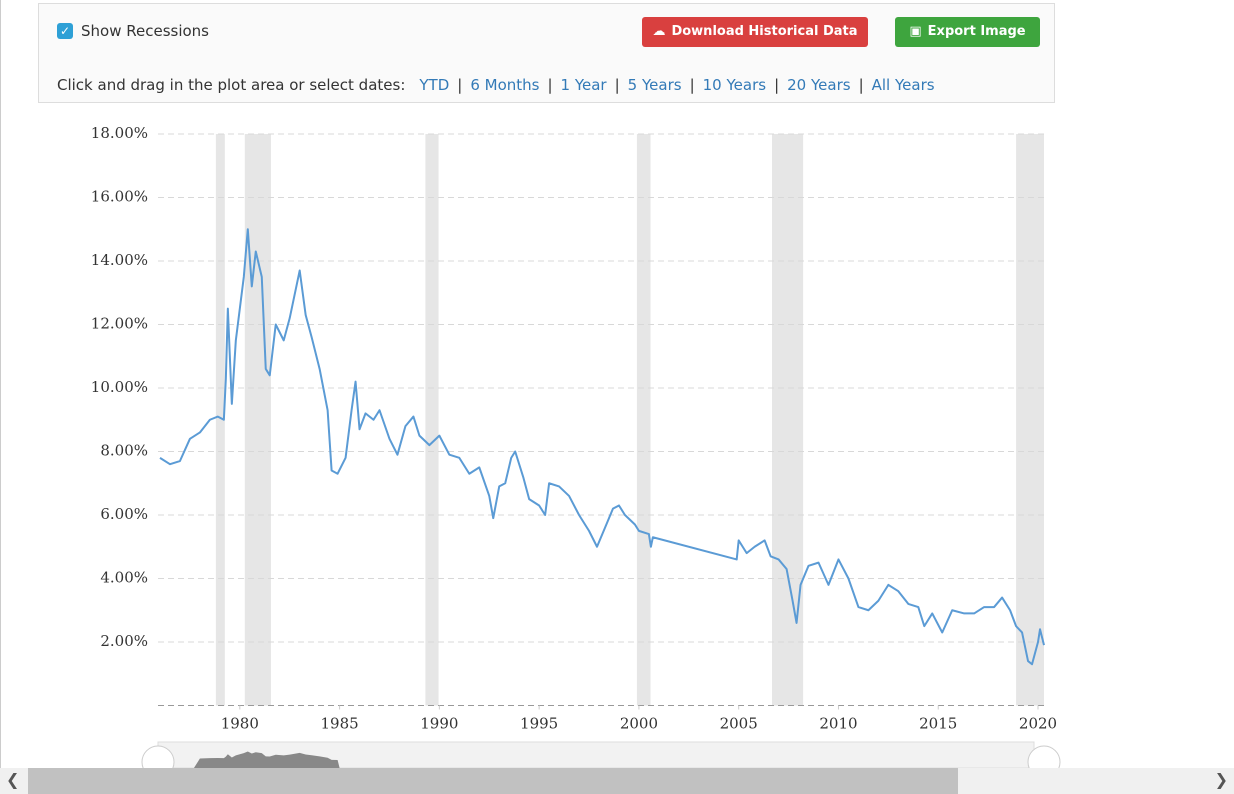 The width and height of the screenshot is (1234, 794). What do you see at coordinates (339, 724) in the screenshot?
I see `x-tick-label: 1985` at bounding box center [339, 724].